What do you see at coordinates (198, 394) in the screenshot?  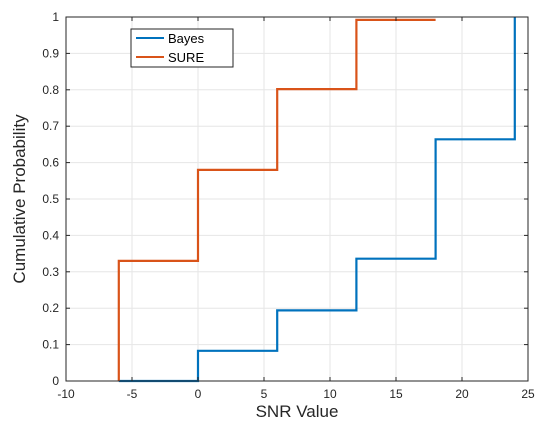 I see `x-tick-label: 0` at bounding box center [198, 394].